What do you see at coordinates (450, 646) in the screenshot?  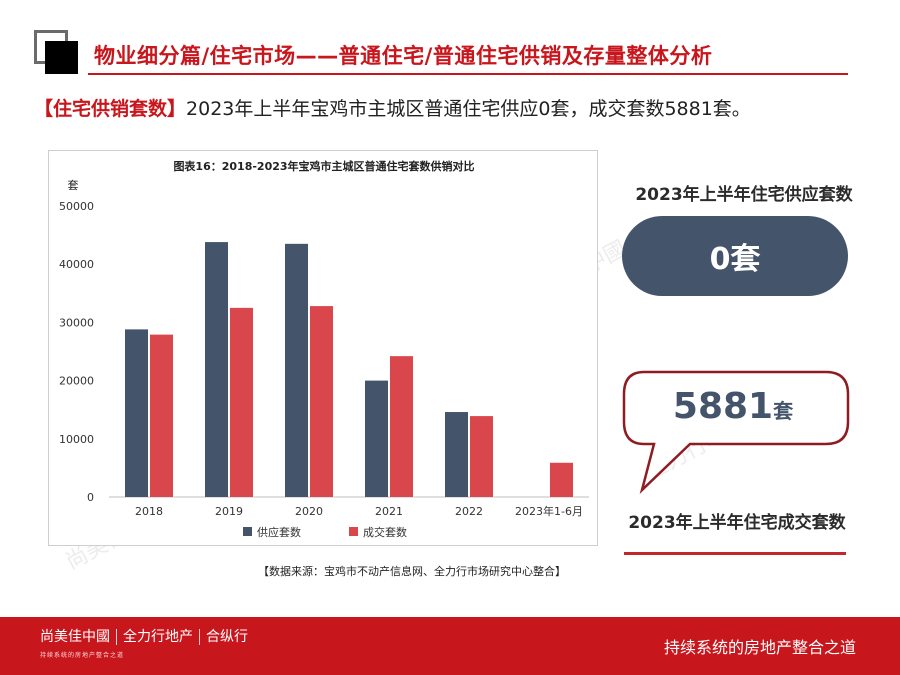 I see `footer-bar` at bounding box center [450, 646].